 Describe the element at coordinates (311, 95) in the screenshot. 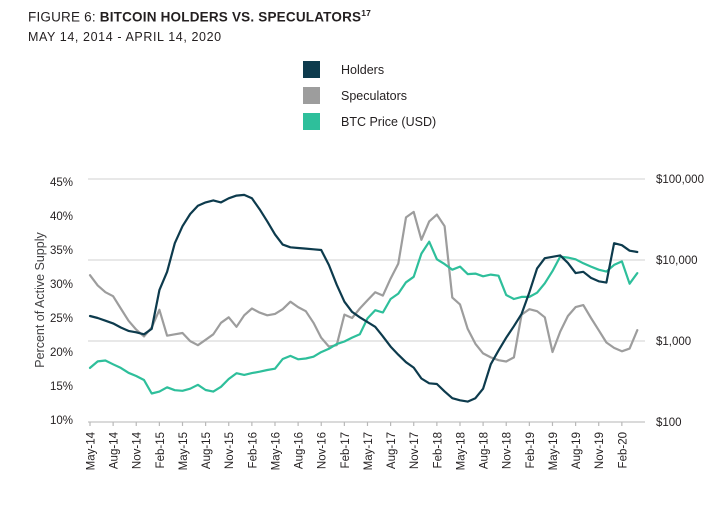

I see `speculators-swatch-icon` at that location.